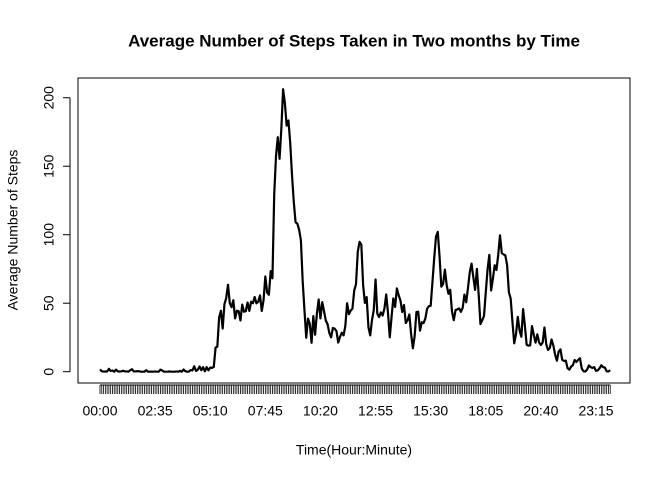 The height and width of the screenshot is (480, 672). Describe the element at coordinates (49, 372) in the screenshot. I see `y-tick-label: 0` at that location.